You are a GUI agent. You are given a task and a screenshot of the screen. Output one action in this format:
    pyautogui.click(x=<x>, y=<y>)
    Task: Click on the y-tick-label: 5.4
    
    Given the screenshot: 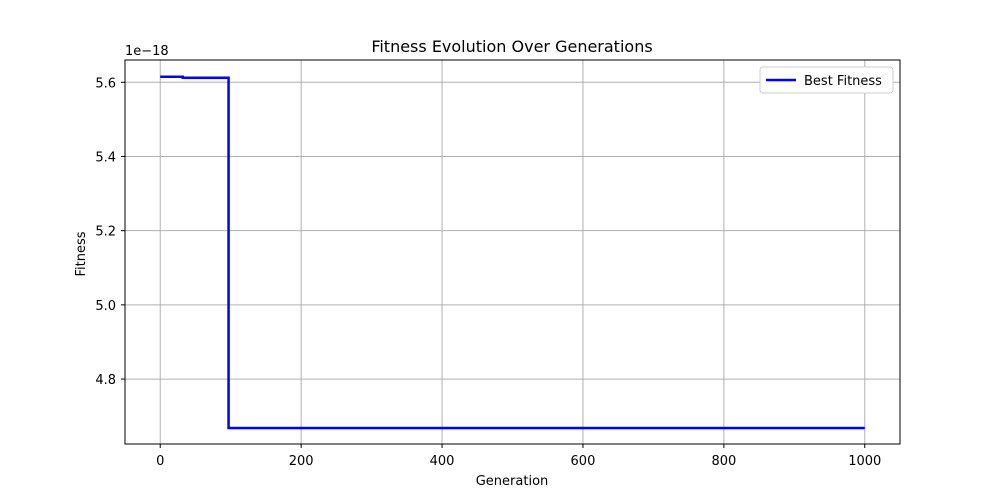 What is the action you would take?
    pyautogui.click(x=105, y=157)
    